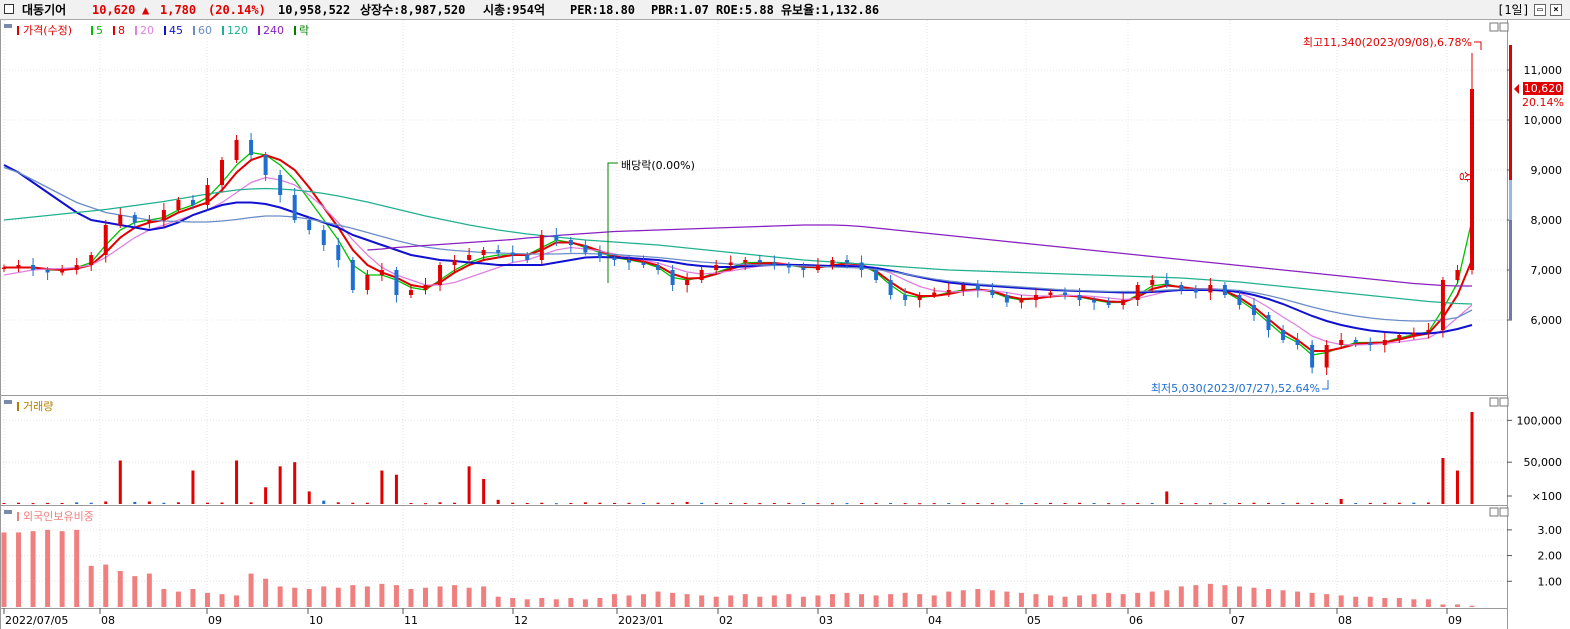  I want to click on change-arrow: ▲, so click(146, 10).